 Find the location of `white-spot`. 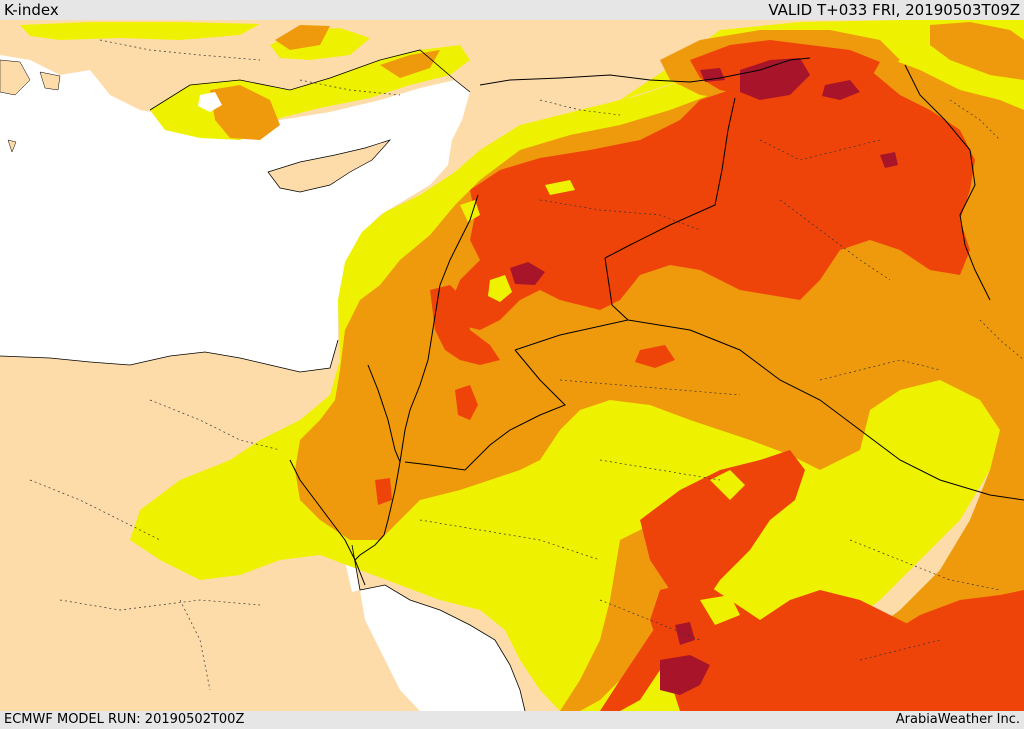

white-spot is located at coordinates (210, 102).